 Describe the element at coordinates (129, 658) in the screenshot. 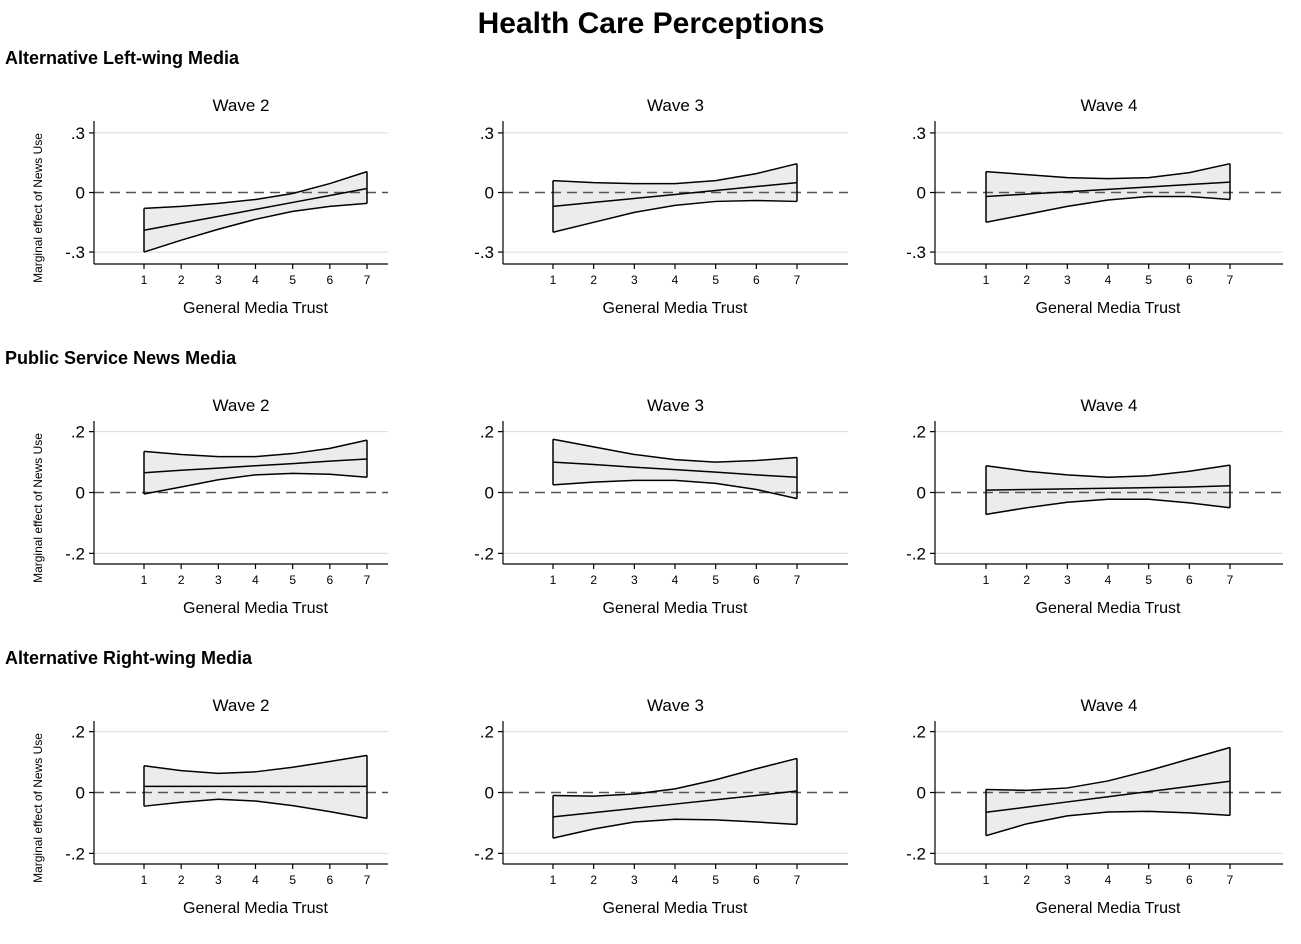

I see `section-title: Alternative Right-wing Media` at that location.